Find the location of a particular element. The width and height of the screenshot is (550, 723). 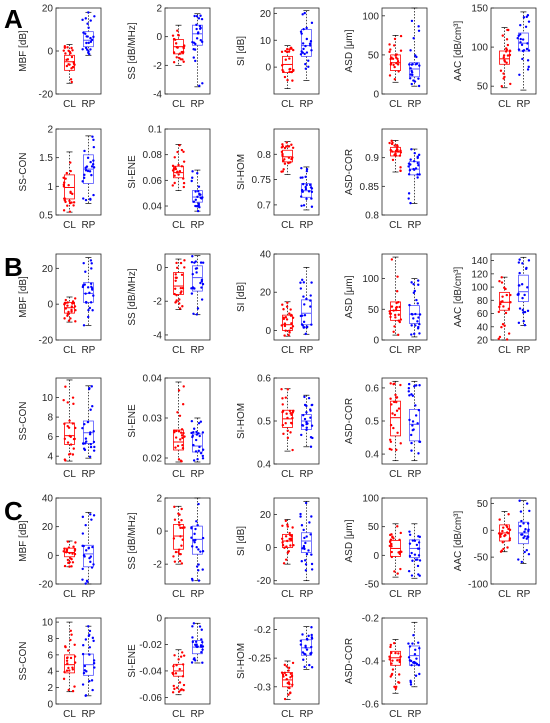

ytick-label: 100 is located at coordinates (479, 48).